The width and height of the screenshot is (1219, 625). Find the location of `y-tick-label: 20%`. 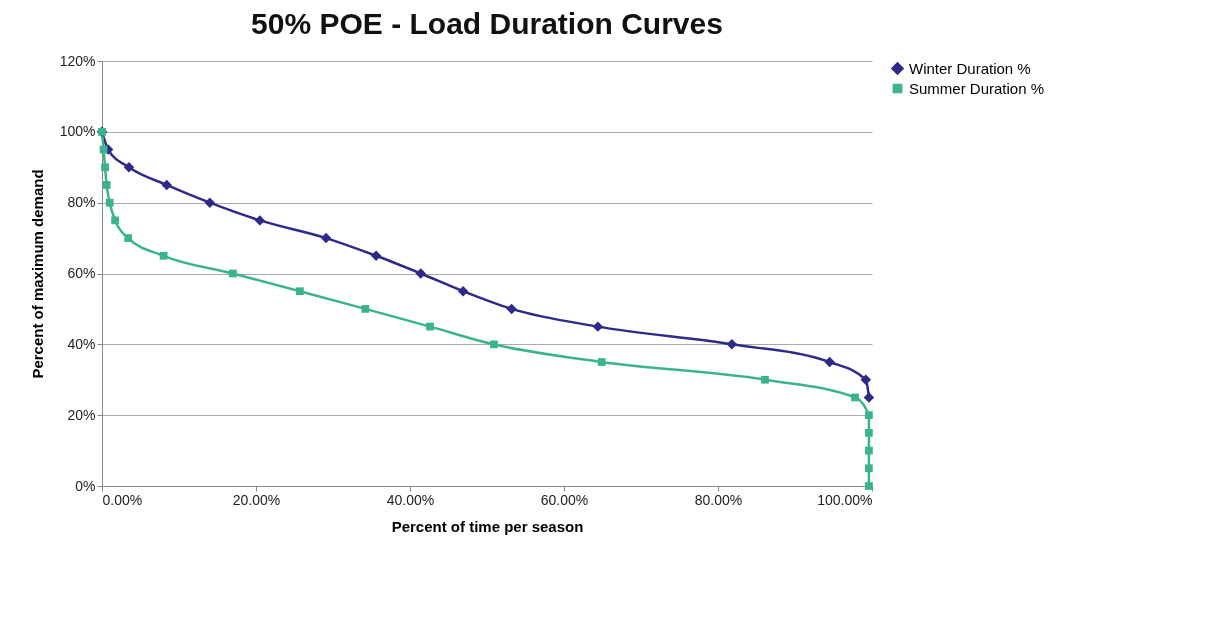

y-tick-label: 20% is located at coordinates (81, 414).